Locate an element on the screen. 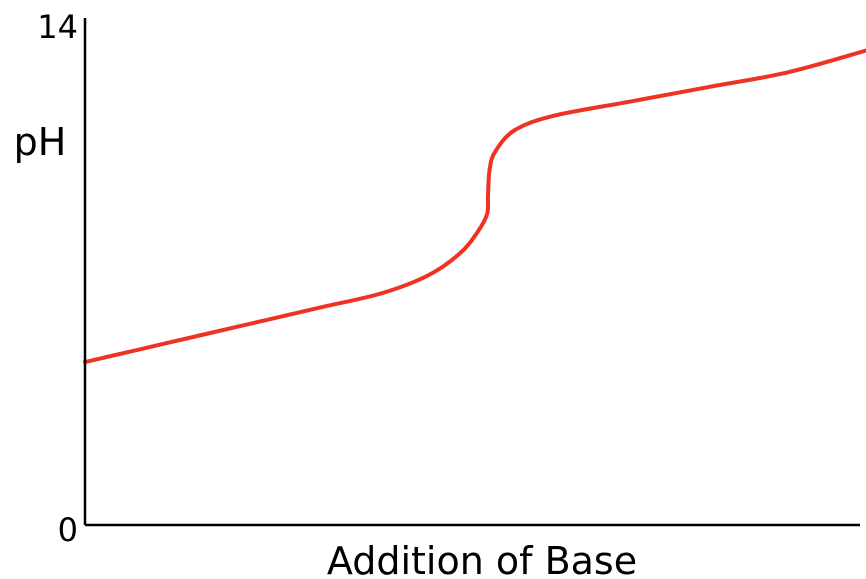  y-tick-label: 14 is located at coordinates (57, 27).